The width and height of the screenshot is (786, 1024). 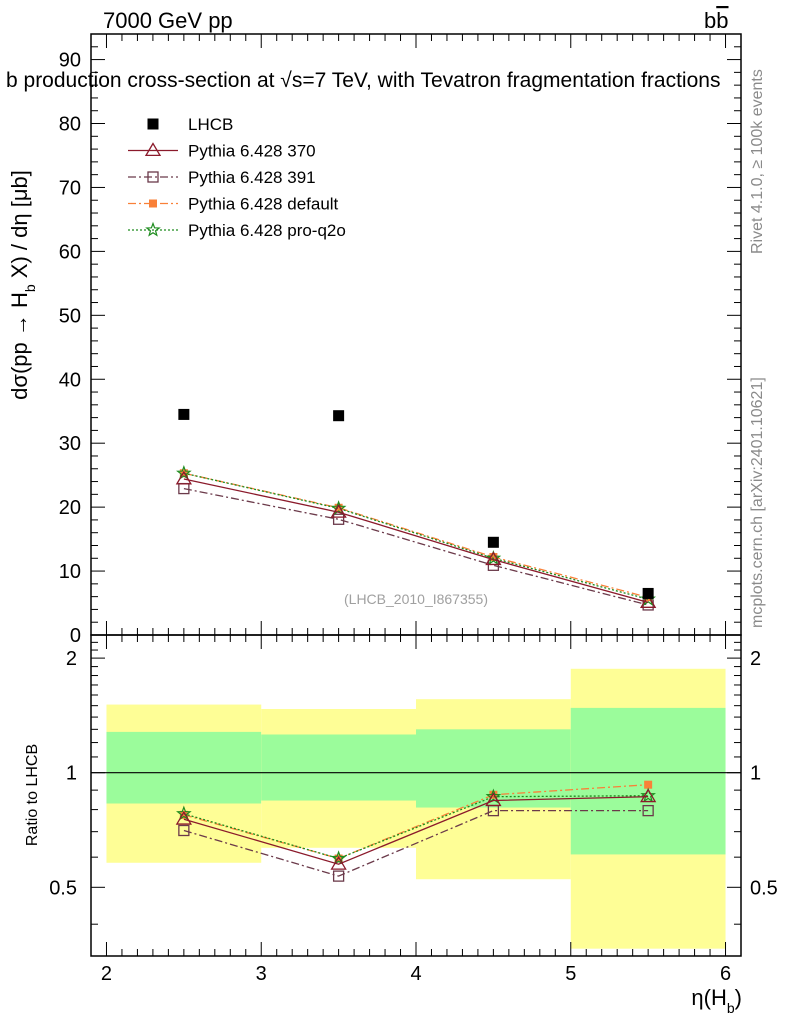 I want to click on ratio-line-pq2o, so click(x=416, y=827).